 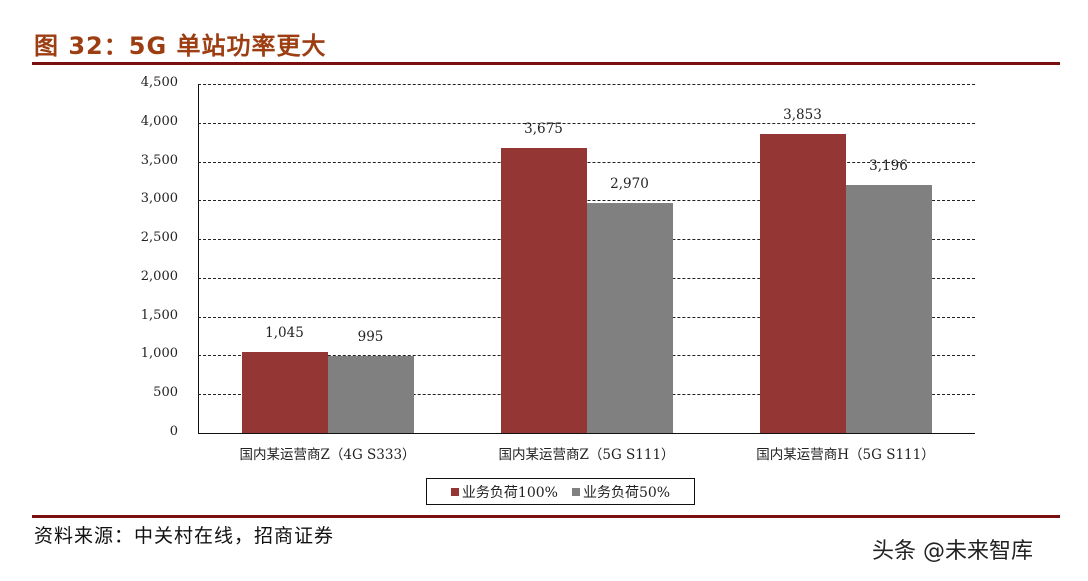 I want to click on bar-value-label: 995, so click(x=370, y=336).